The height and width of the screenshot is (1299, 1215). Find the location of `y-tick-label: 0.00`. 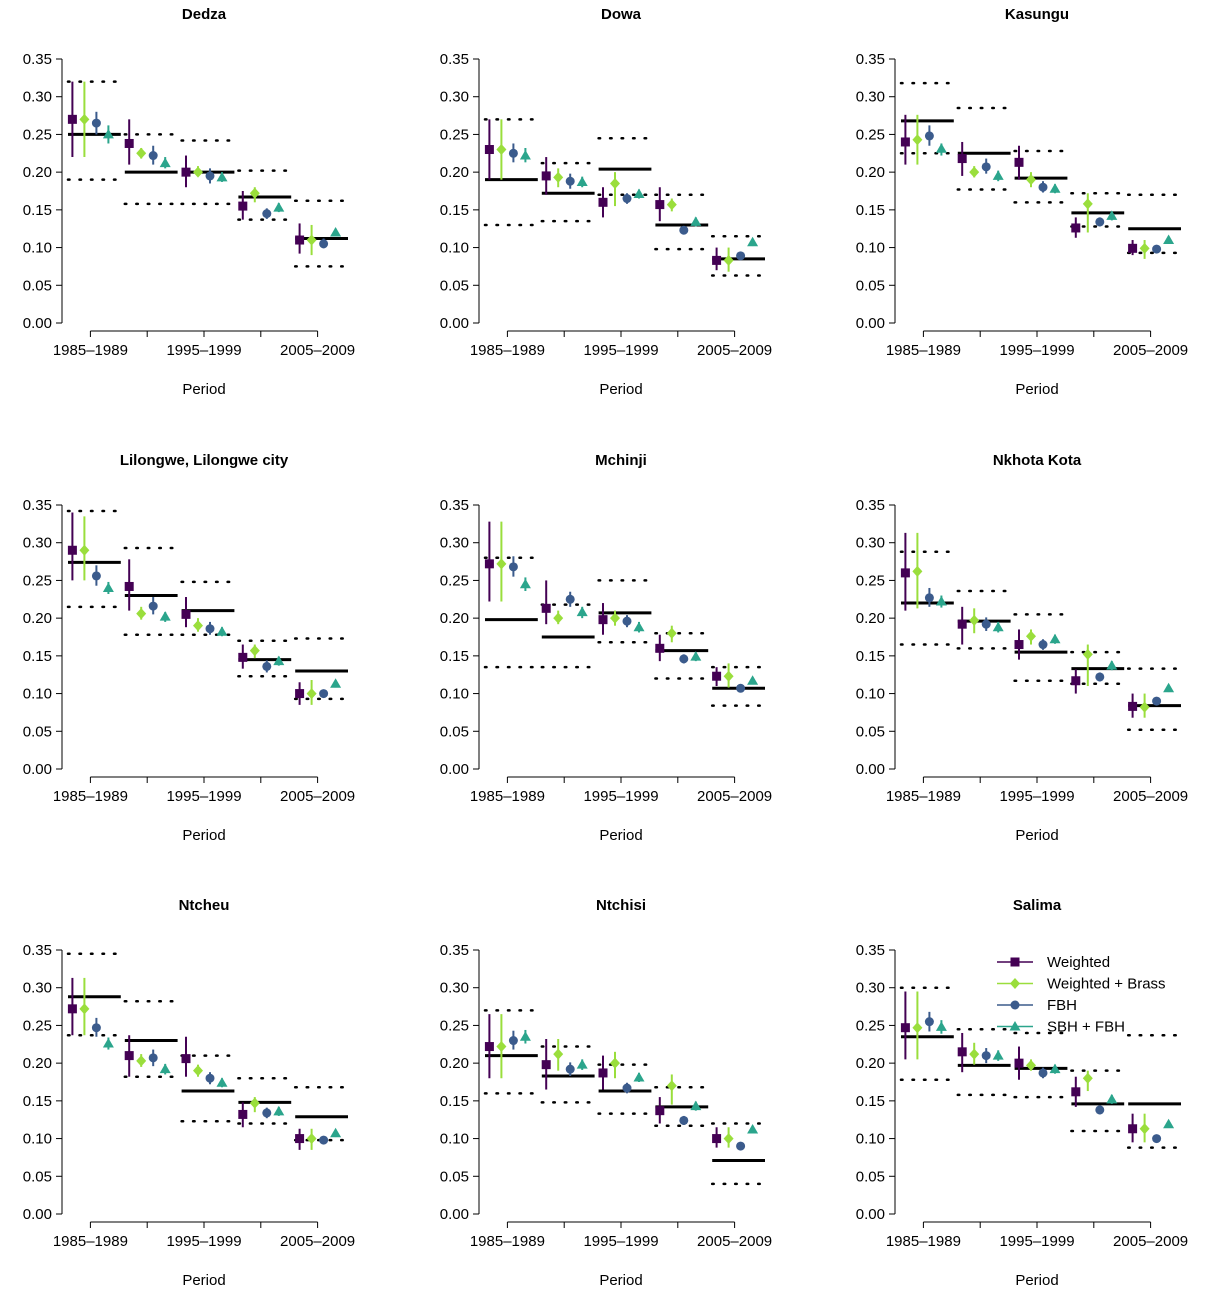

y-tick-label: 0.00 is located at coordinates (454, 323).